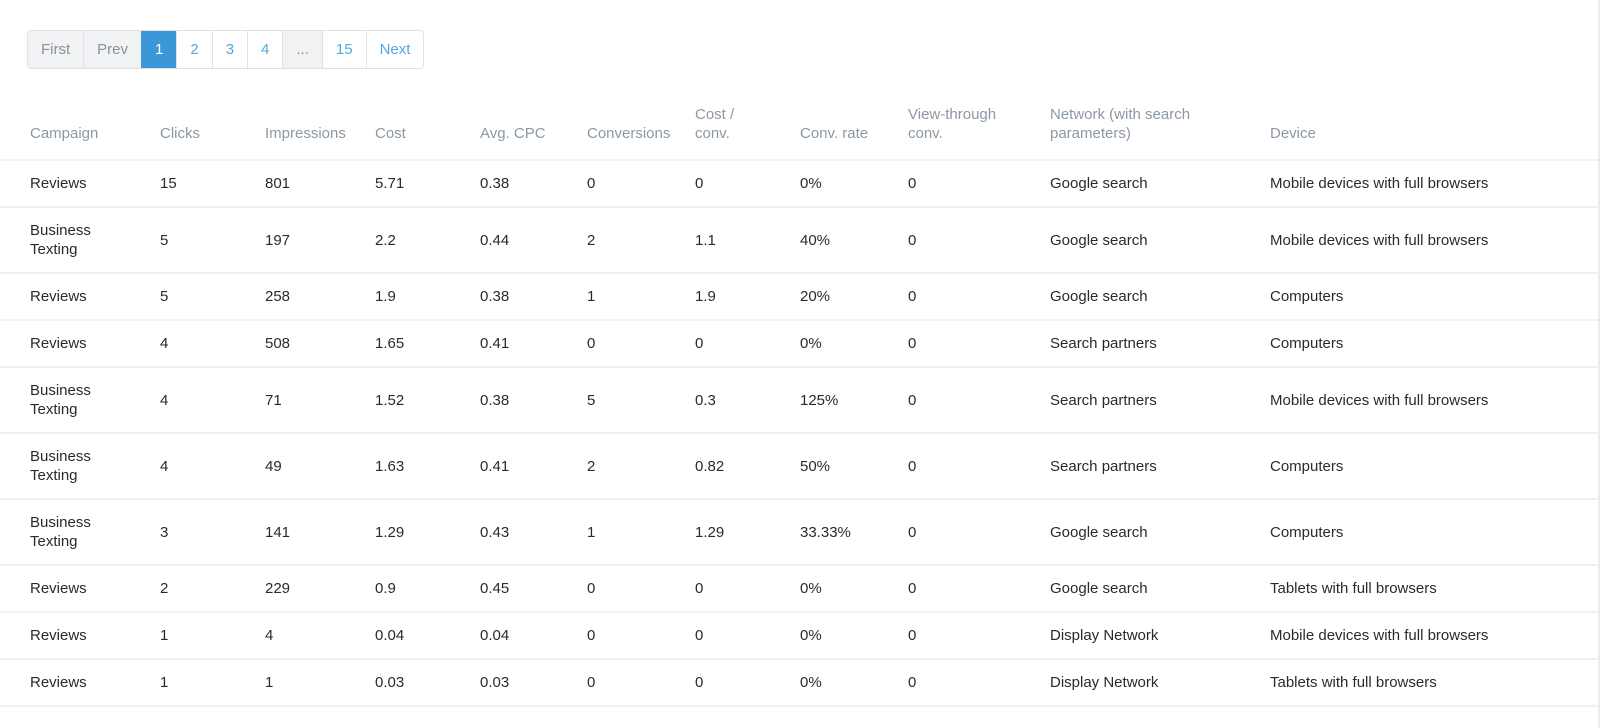 This screenshot has width=1600, height=728. I want to click on column-header-network: Network (with search parameters), so click(1160, 115).